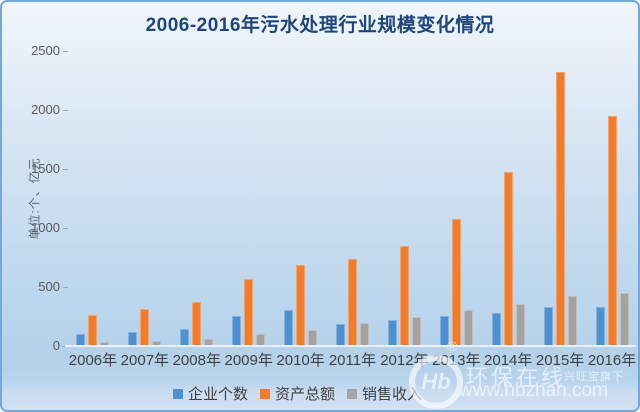  Describe the element at coordinates (218, 394) in the screenshot. I see `legend-label: 企业个数` at that location.